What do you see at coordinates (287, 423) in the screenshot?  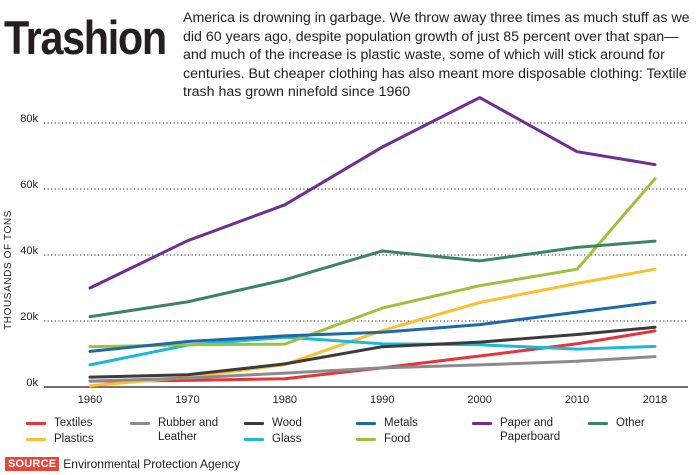 I see `legend-label-wood: Wood` at bounding box center [287, 423].